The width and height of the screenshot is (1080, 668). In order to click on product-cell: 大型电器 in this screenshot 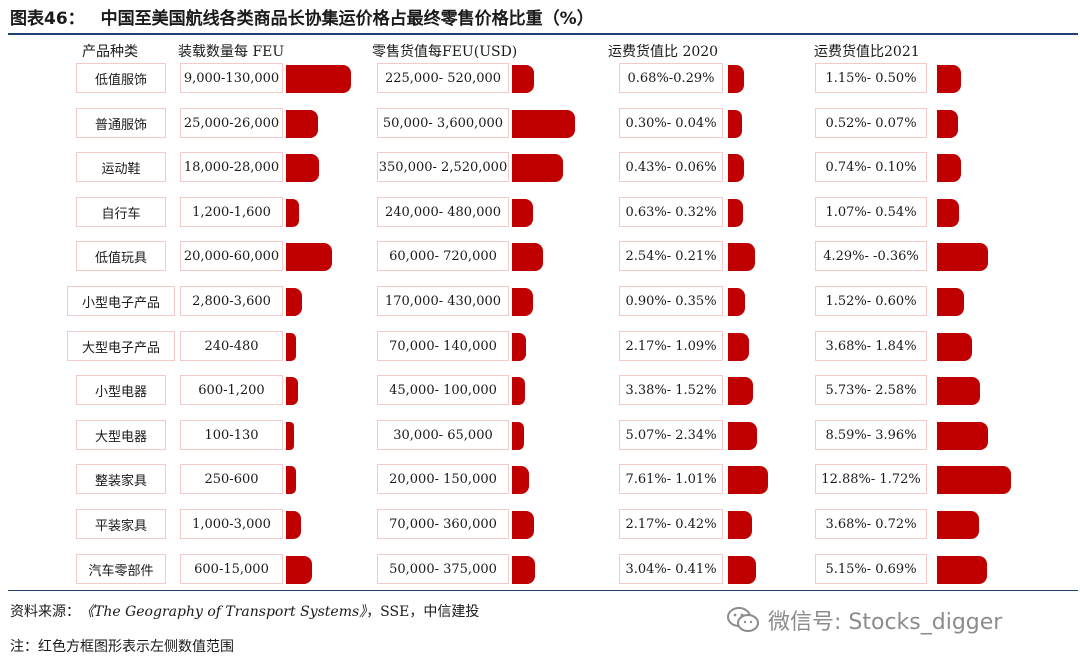, I will do `click(121, 435)`.